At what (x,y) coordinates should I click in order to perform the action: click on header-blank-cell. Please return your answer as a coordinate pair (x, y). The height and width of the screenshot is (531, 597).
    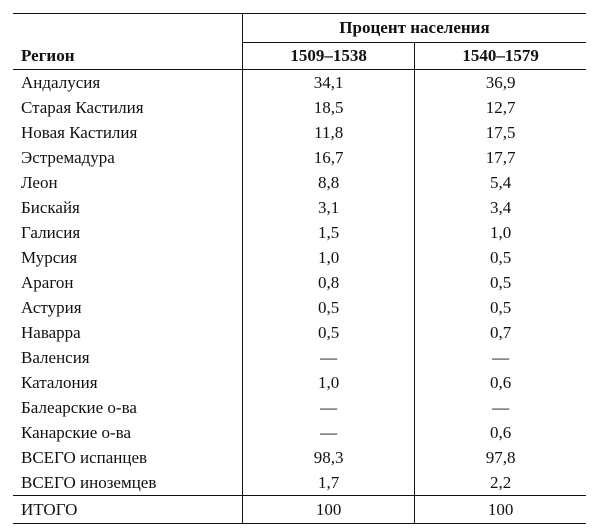
    Looking at the image, I should click on (128, 28).